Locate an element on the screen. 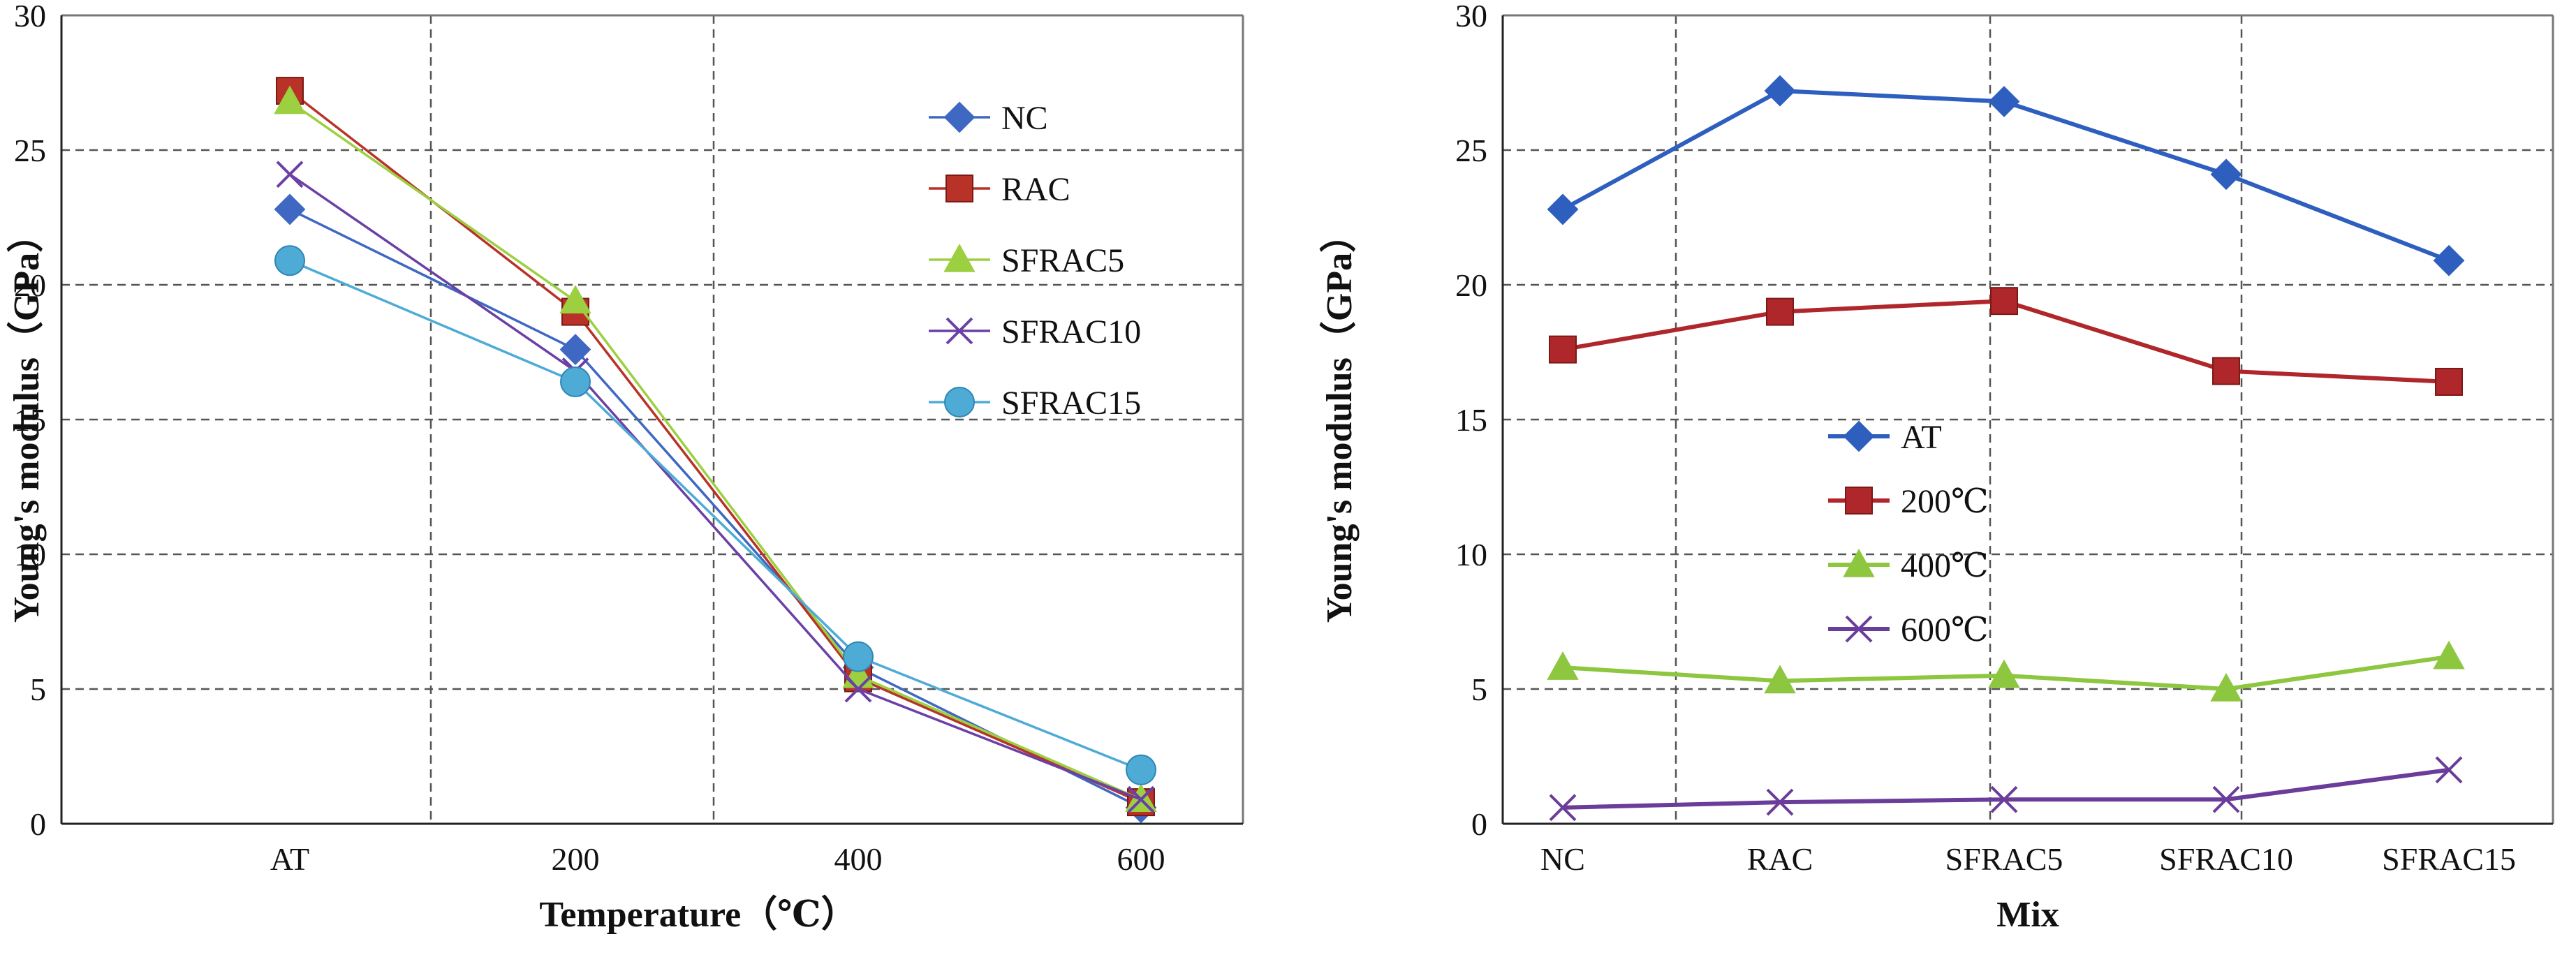 The image size is (2576, 955). legend-label: 200℃ is located at coordinates (1945, 501).